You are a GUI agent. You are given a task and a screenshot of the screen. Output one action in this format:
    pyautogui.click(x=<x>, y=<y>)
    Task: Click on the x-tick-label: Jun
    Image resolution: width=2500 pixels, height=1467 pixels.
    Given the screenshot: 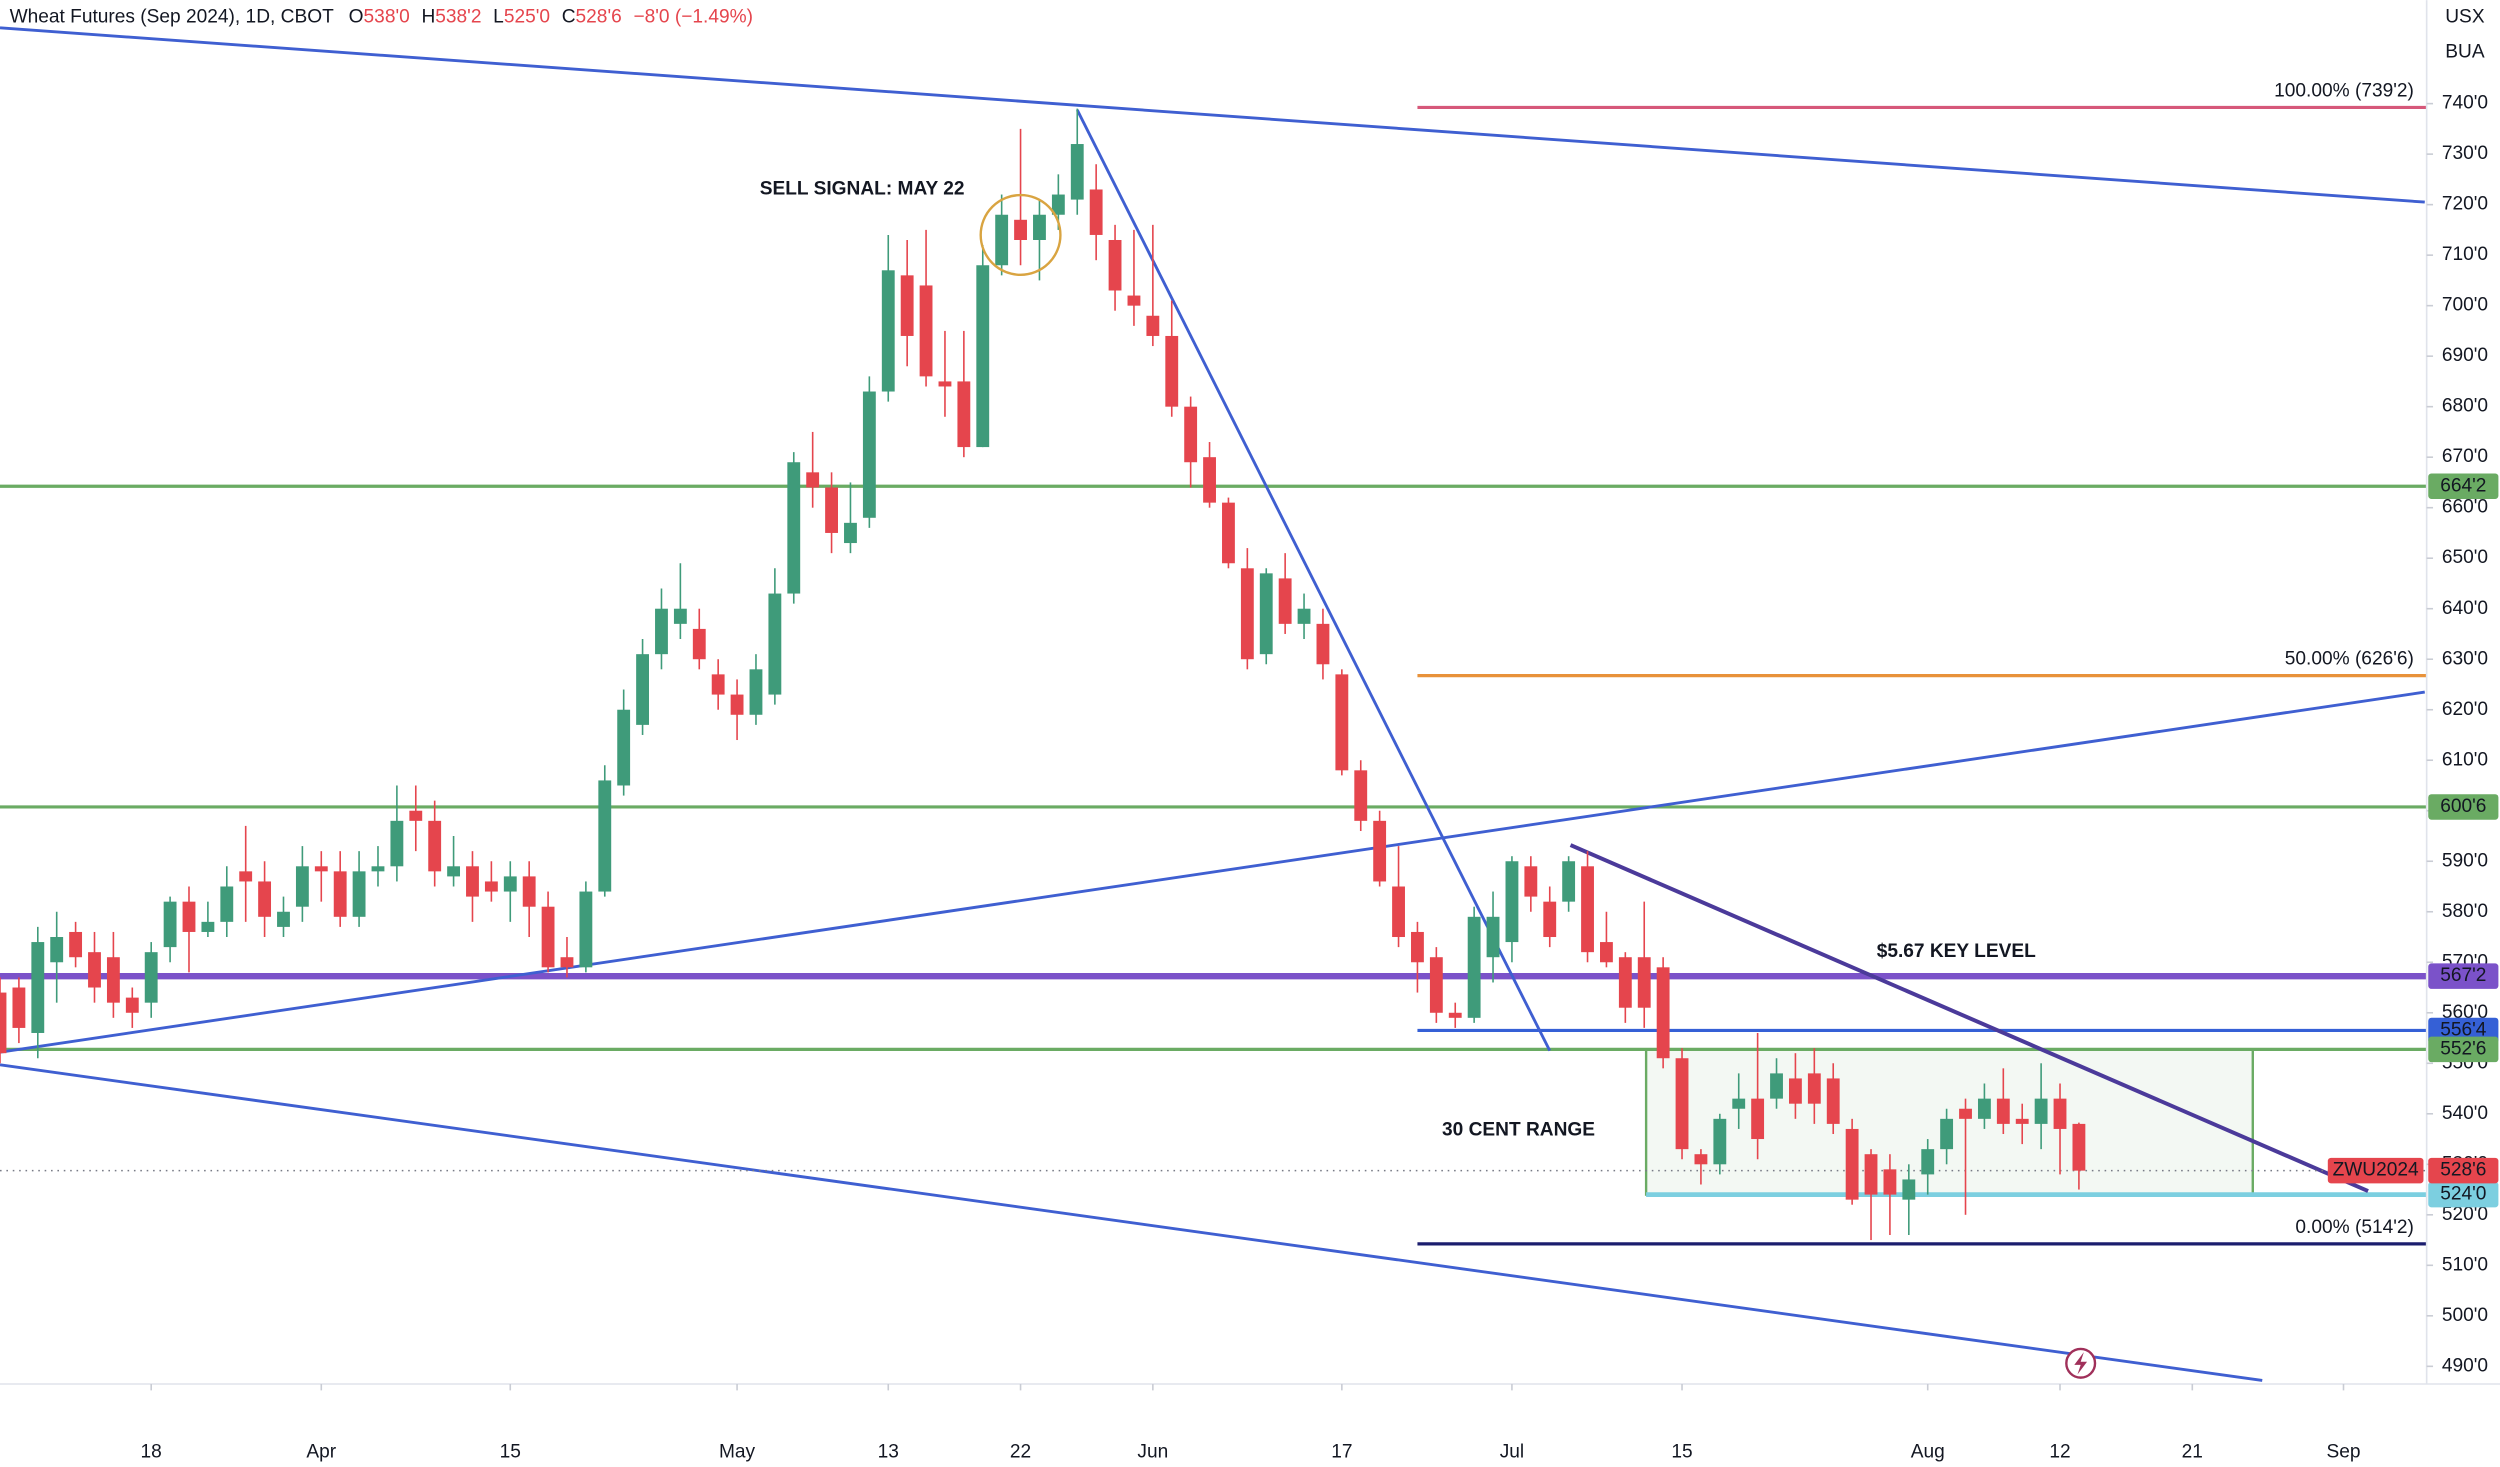 What is the action you would take?
    pyautogui.click(x=1152, y=1452)
    